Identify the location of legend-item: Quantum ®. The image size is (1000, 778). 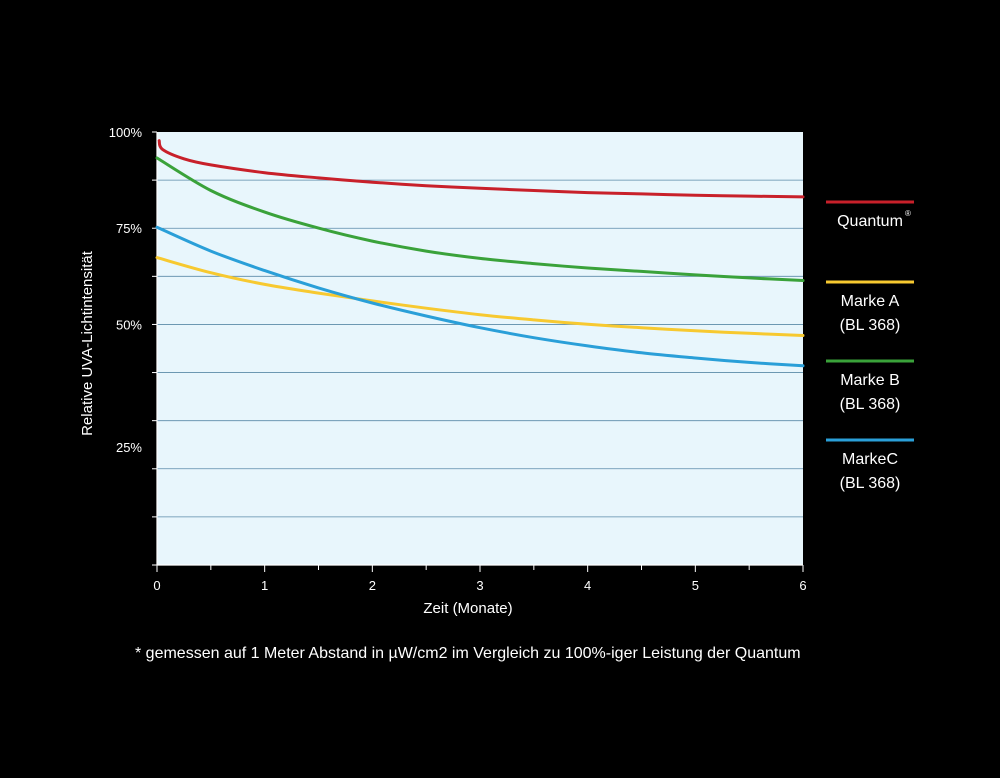
(870, 215).